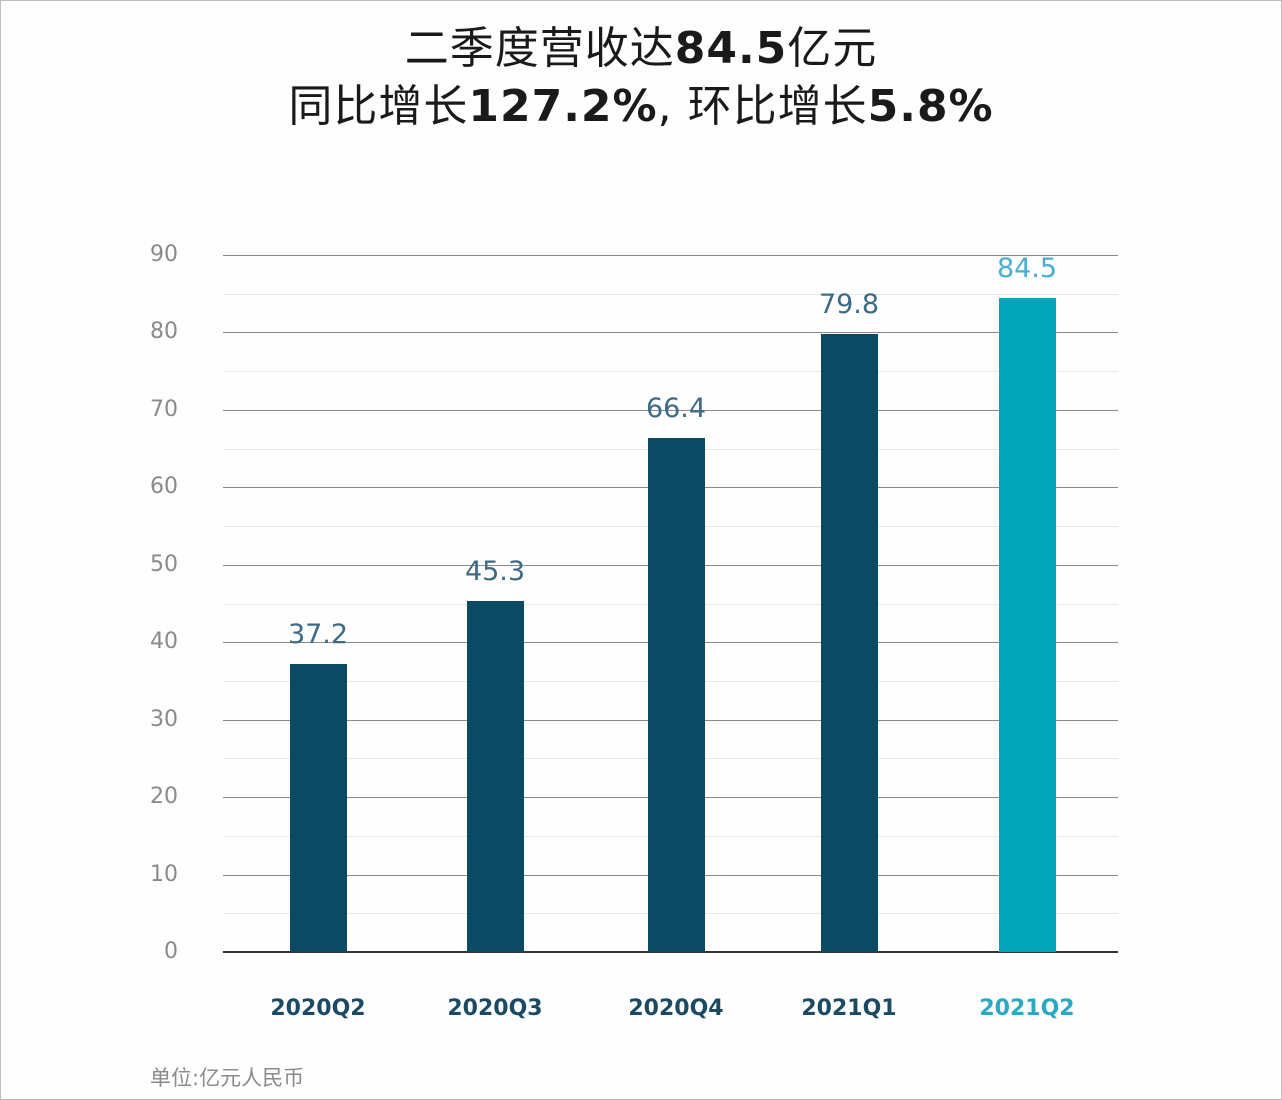 The width and height of the screenshot is (1282, 1100). Describe the element at coordinates (495, 572) in the screenshot. I see `bar-value-label: 45.3` at that location.